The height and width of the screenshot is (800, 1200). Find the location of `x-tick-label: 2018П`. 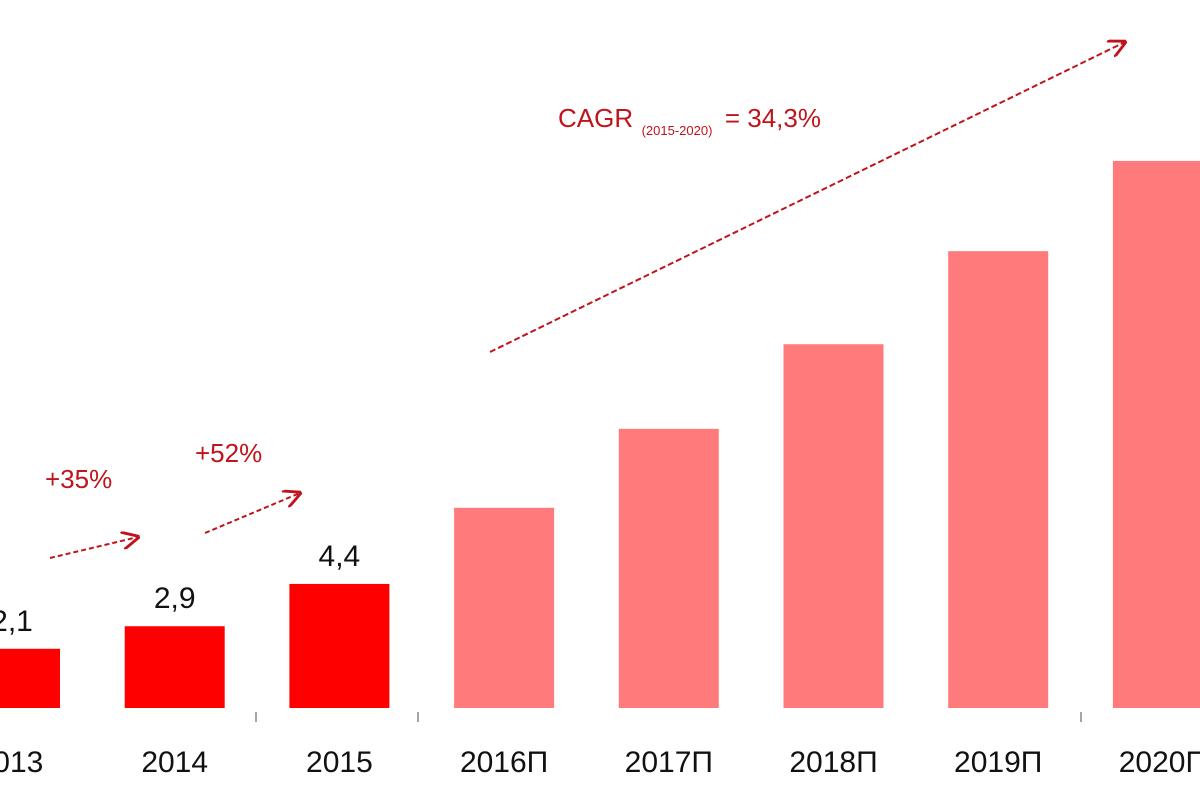

x-tick-label: 2018П is located at coordinates (833, 762).